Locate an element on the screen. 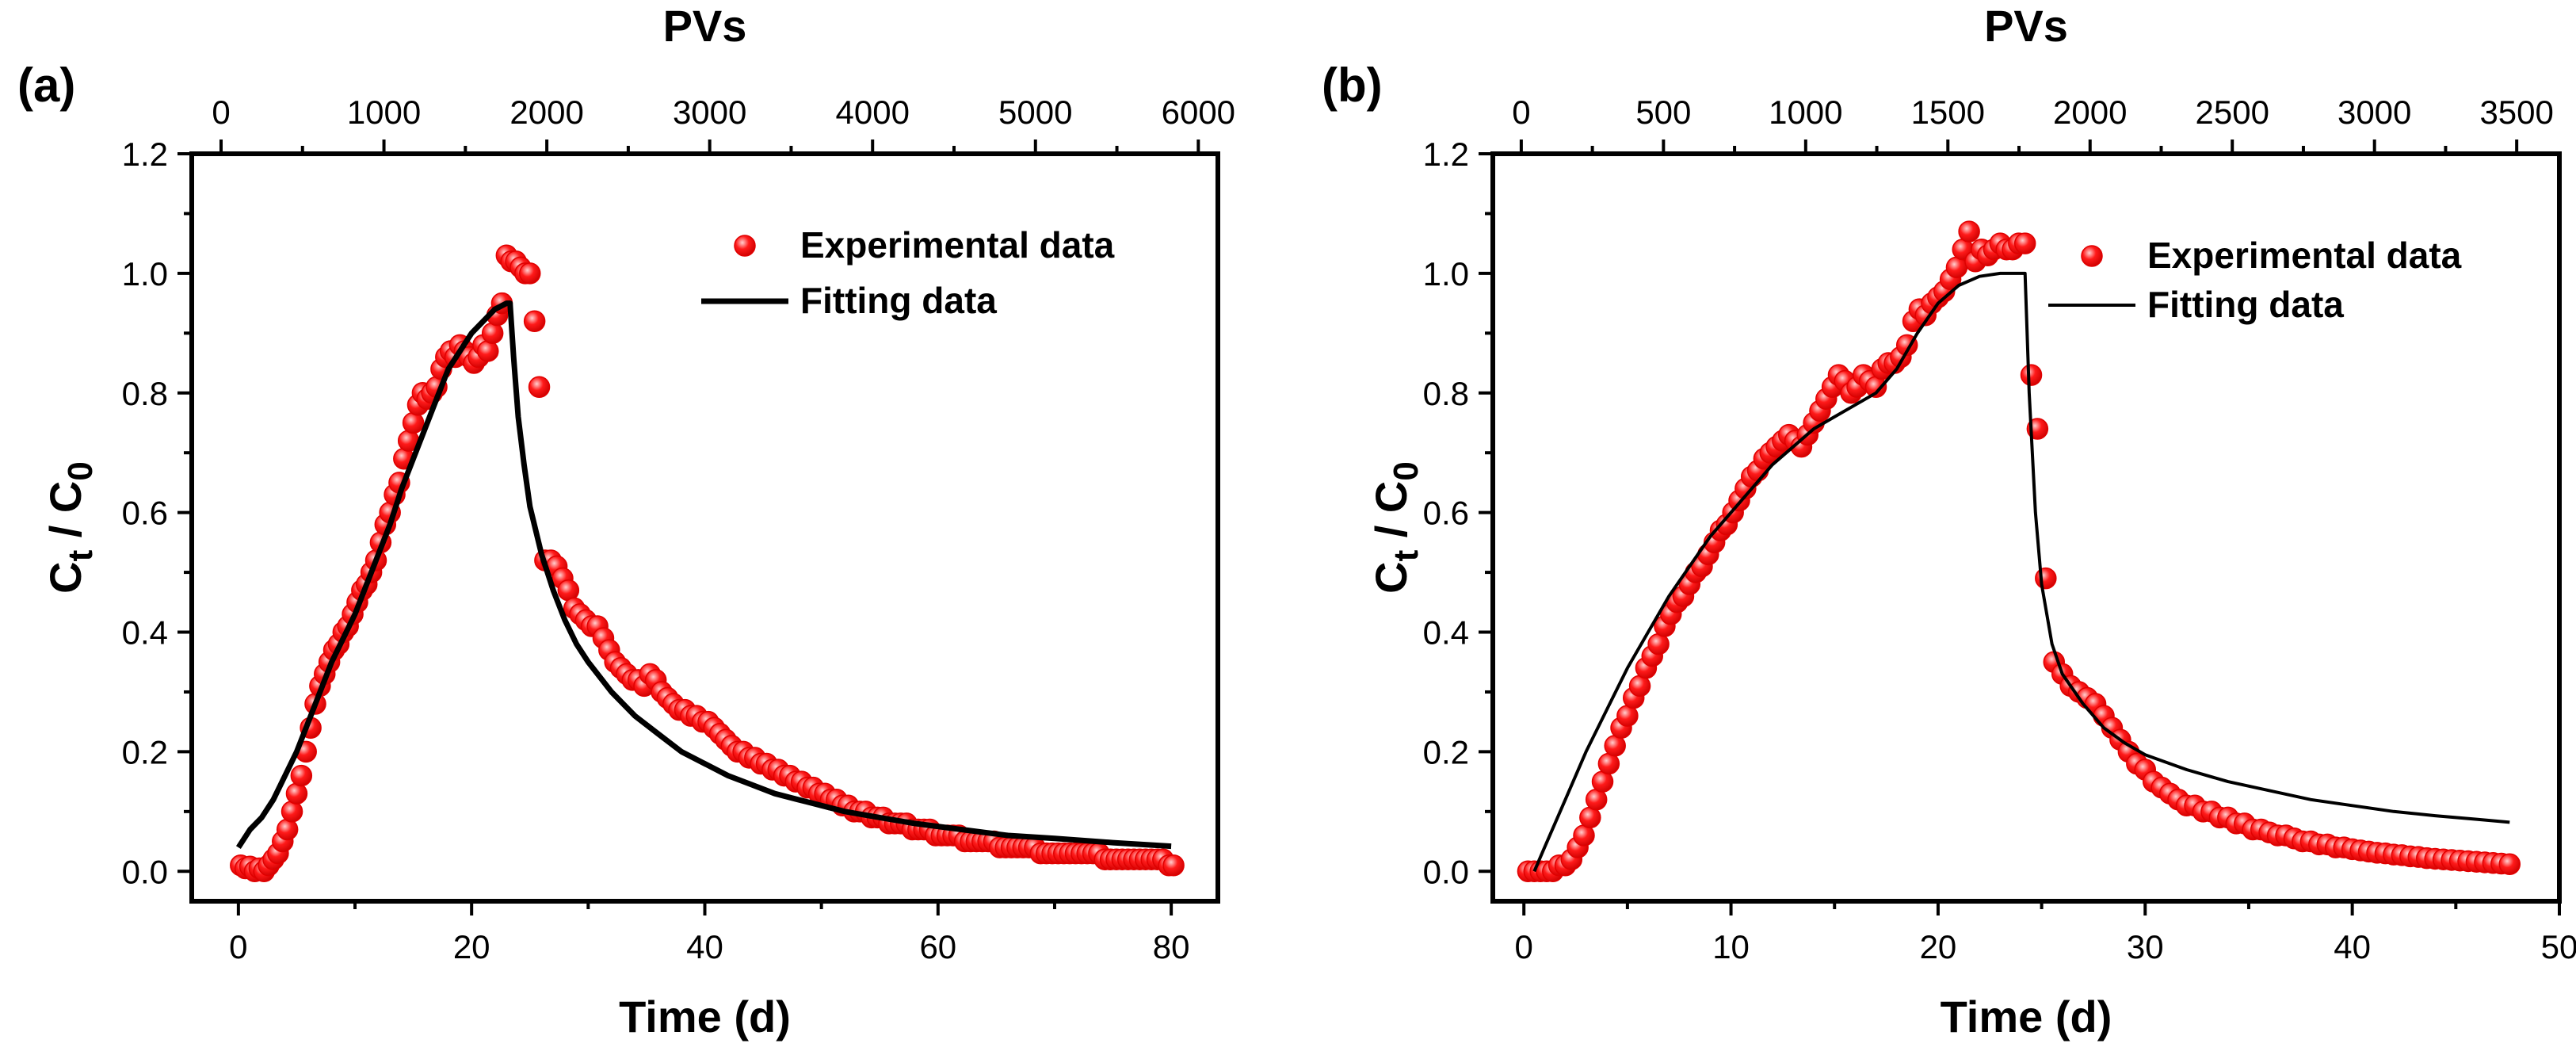 The image size is (2576, 1055). top-tick-label: 4000 is located at coordinates (873, 112).